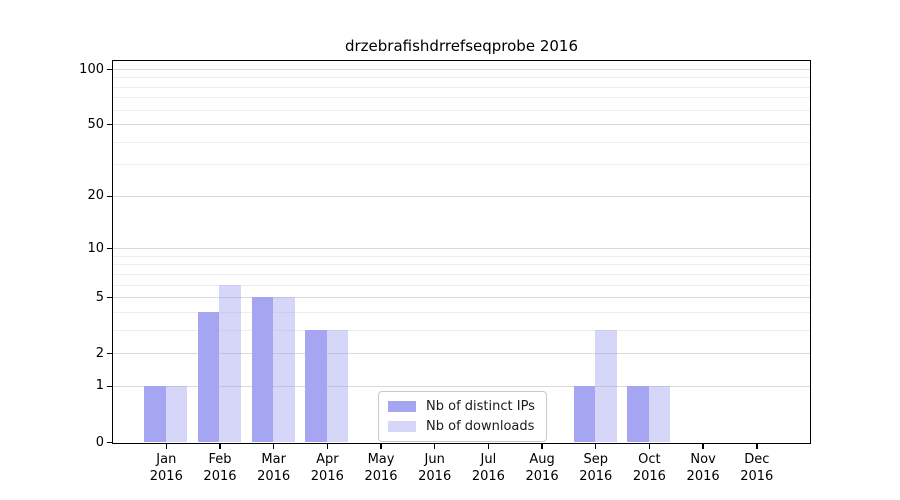  Describe the element at coordinates (462, 416) in the screenshot. I see `legend: Nb of distinct IPs Nb of downloads` at that location.